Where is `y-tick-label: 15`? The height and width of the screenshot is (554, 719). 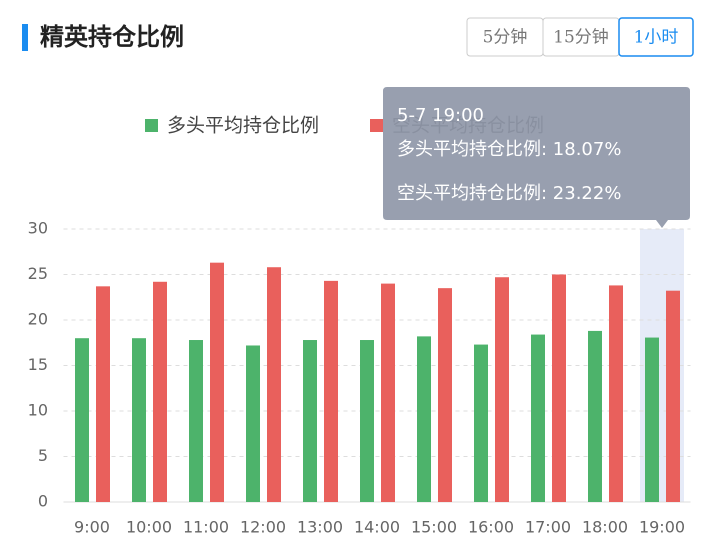 y-tick-label: 15 is located at coordinates (38, 364).